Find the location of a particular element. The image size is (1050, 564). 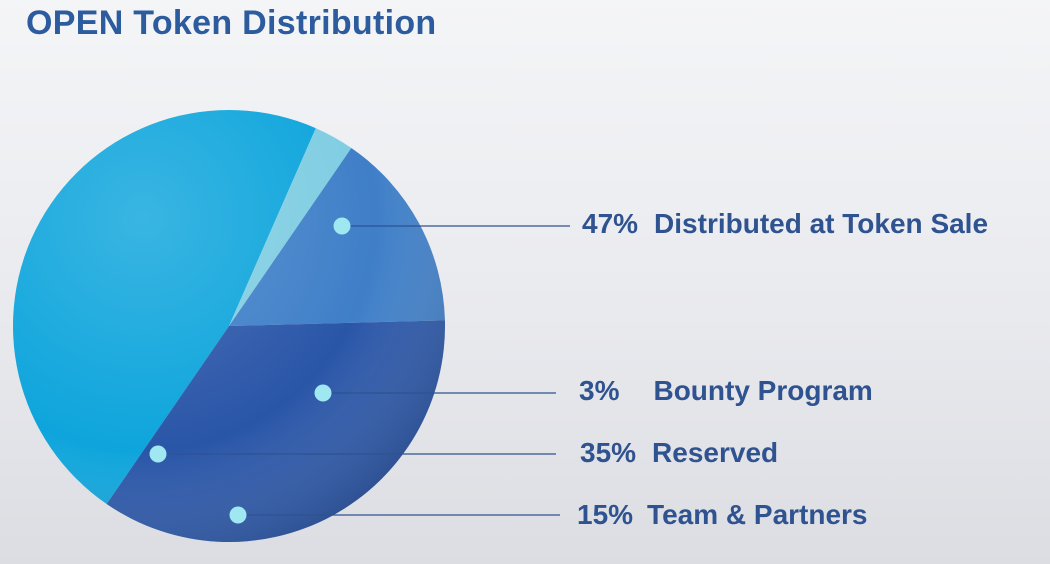

slice-percent-label: 35% is located at coordinates (608, 452).